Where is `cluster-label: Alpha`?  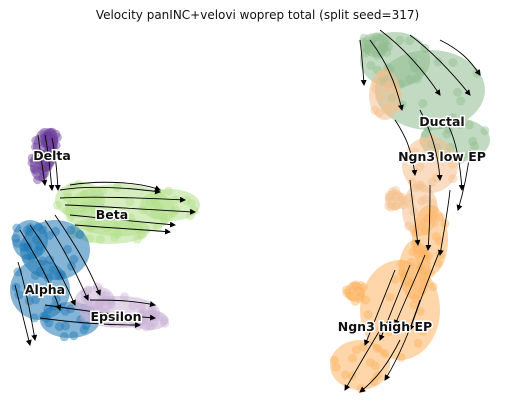 cluster-label: Alpha is located at coordinates (45, 289).